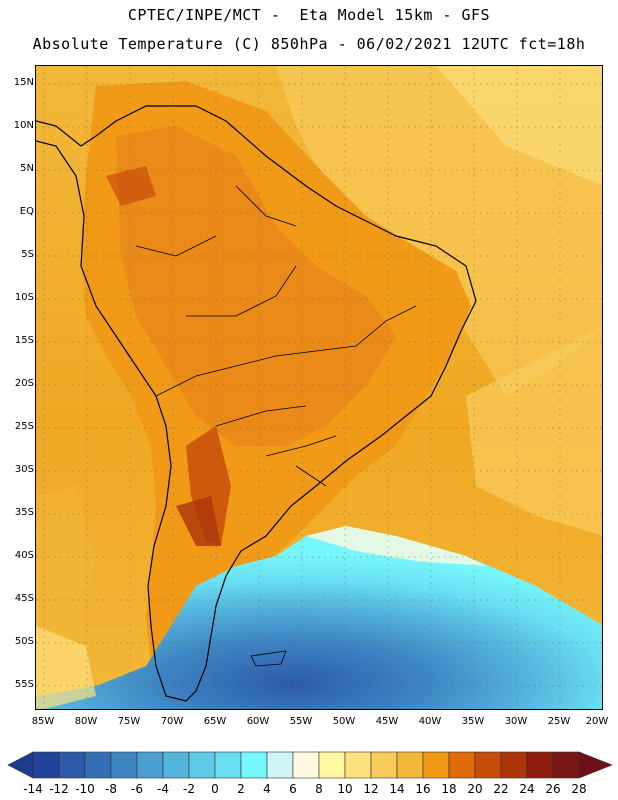  I want to click on lon-label: 55W, so click(301, 721).